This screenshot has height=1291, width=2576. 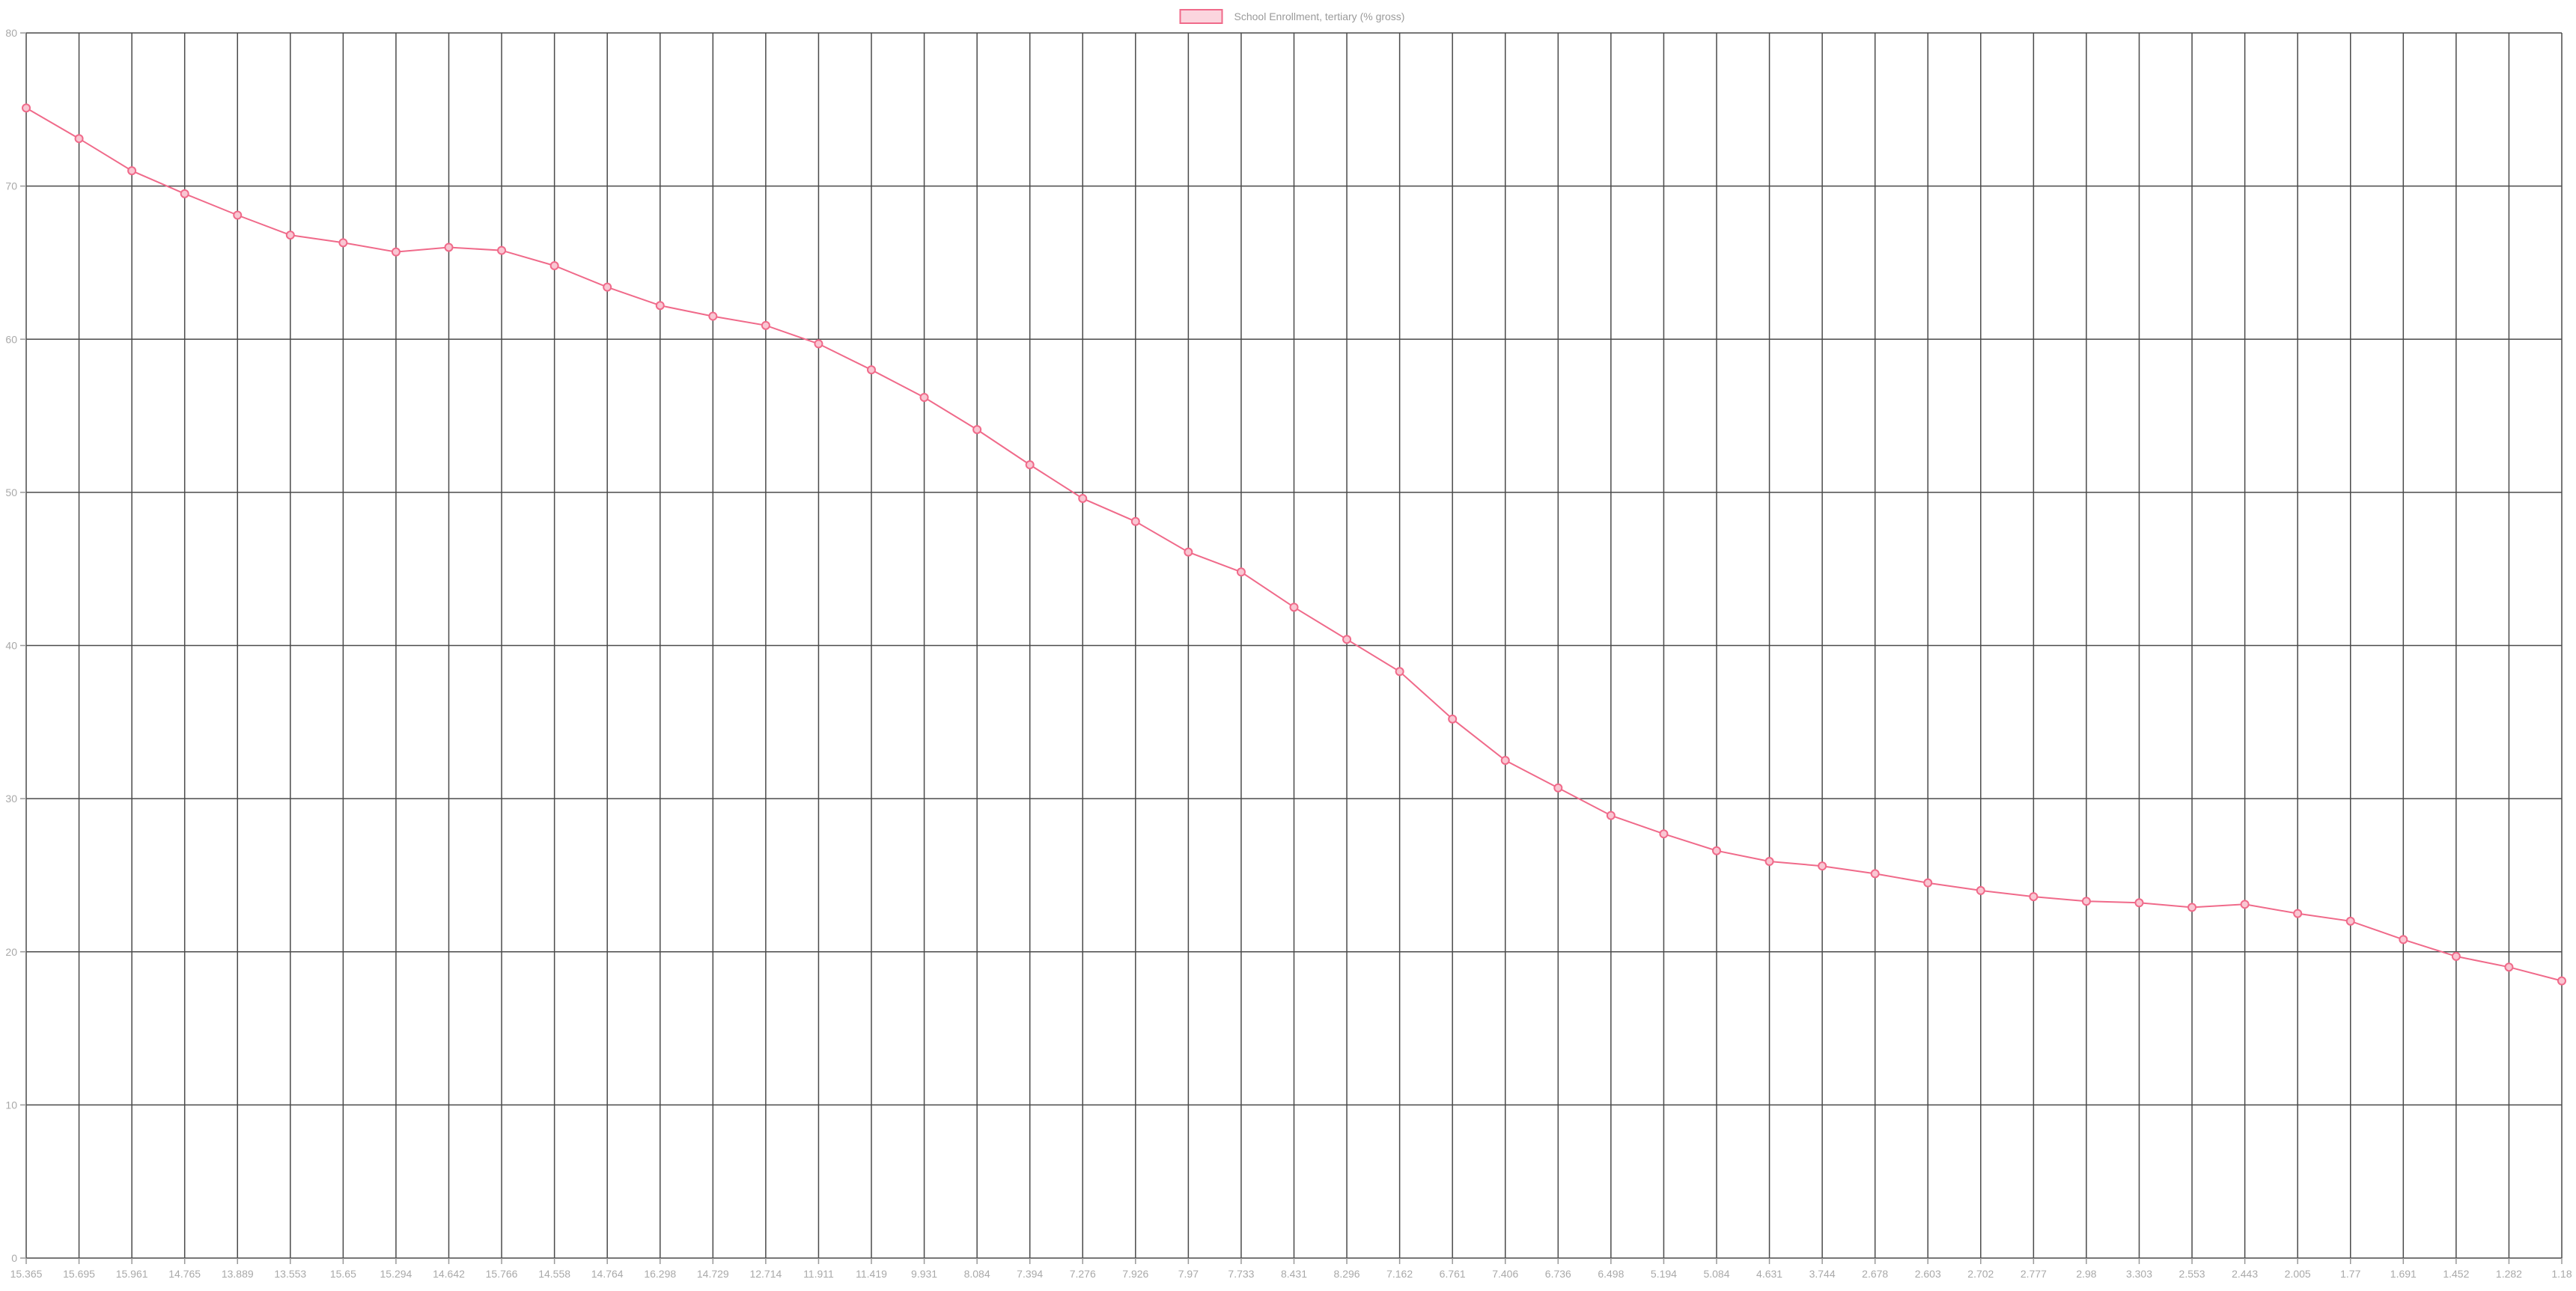 What do you see at coordinates (765, 1274) in the screenshot?
I see `x-tick-label: 12.714` at bounding box center [765, 1274].